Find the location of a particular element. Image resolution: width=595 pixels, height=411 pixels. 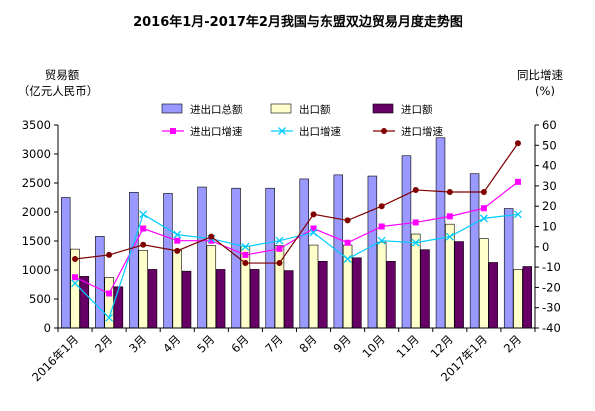

x-tick-label: 6月 is located at coordinates (239, 343).